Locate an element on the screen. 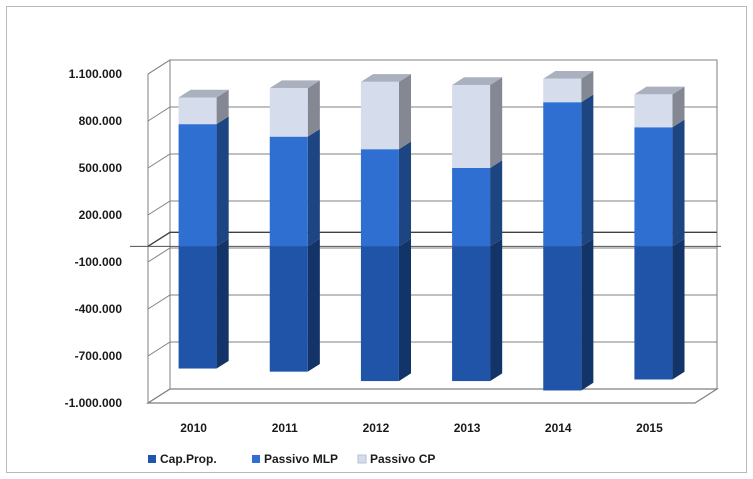 The width and height of the screenshot is (753, 479). legend: Cap.Prop. Passivo MLP Passivo CP is located at coordinates (291, 459).